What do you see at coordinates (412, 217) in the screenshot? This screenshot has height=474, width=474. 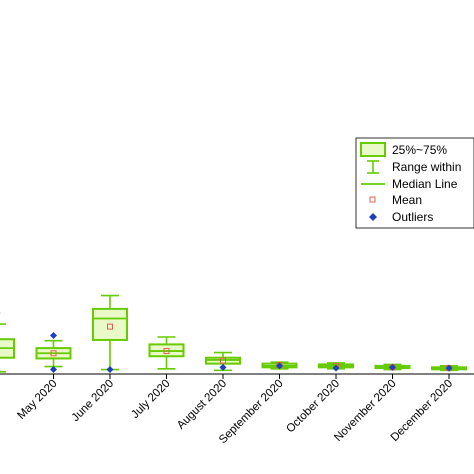 I see `legend-label-outliers: Outliers` at bounding box center [412, 217].